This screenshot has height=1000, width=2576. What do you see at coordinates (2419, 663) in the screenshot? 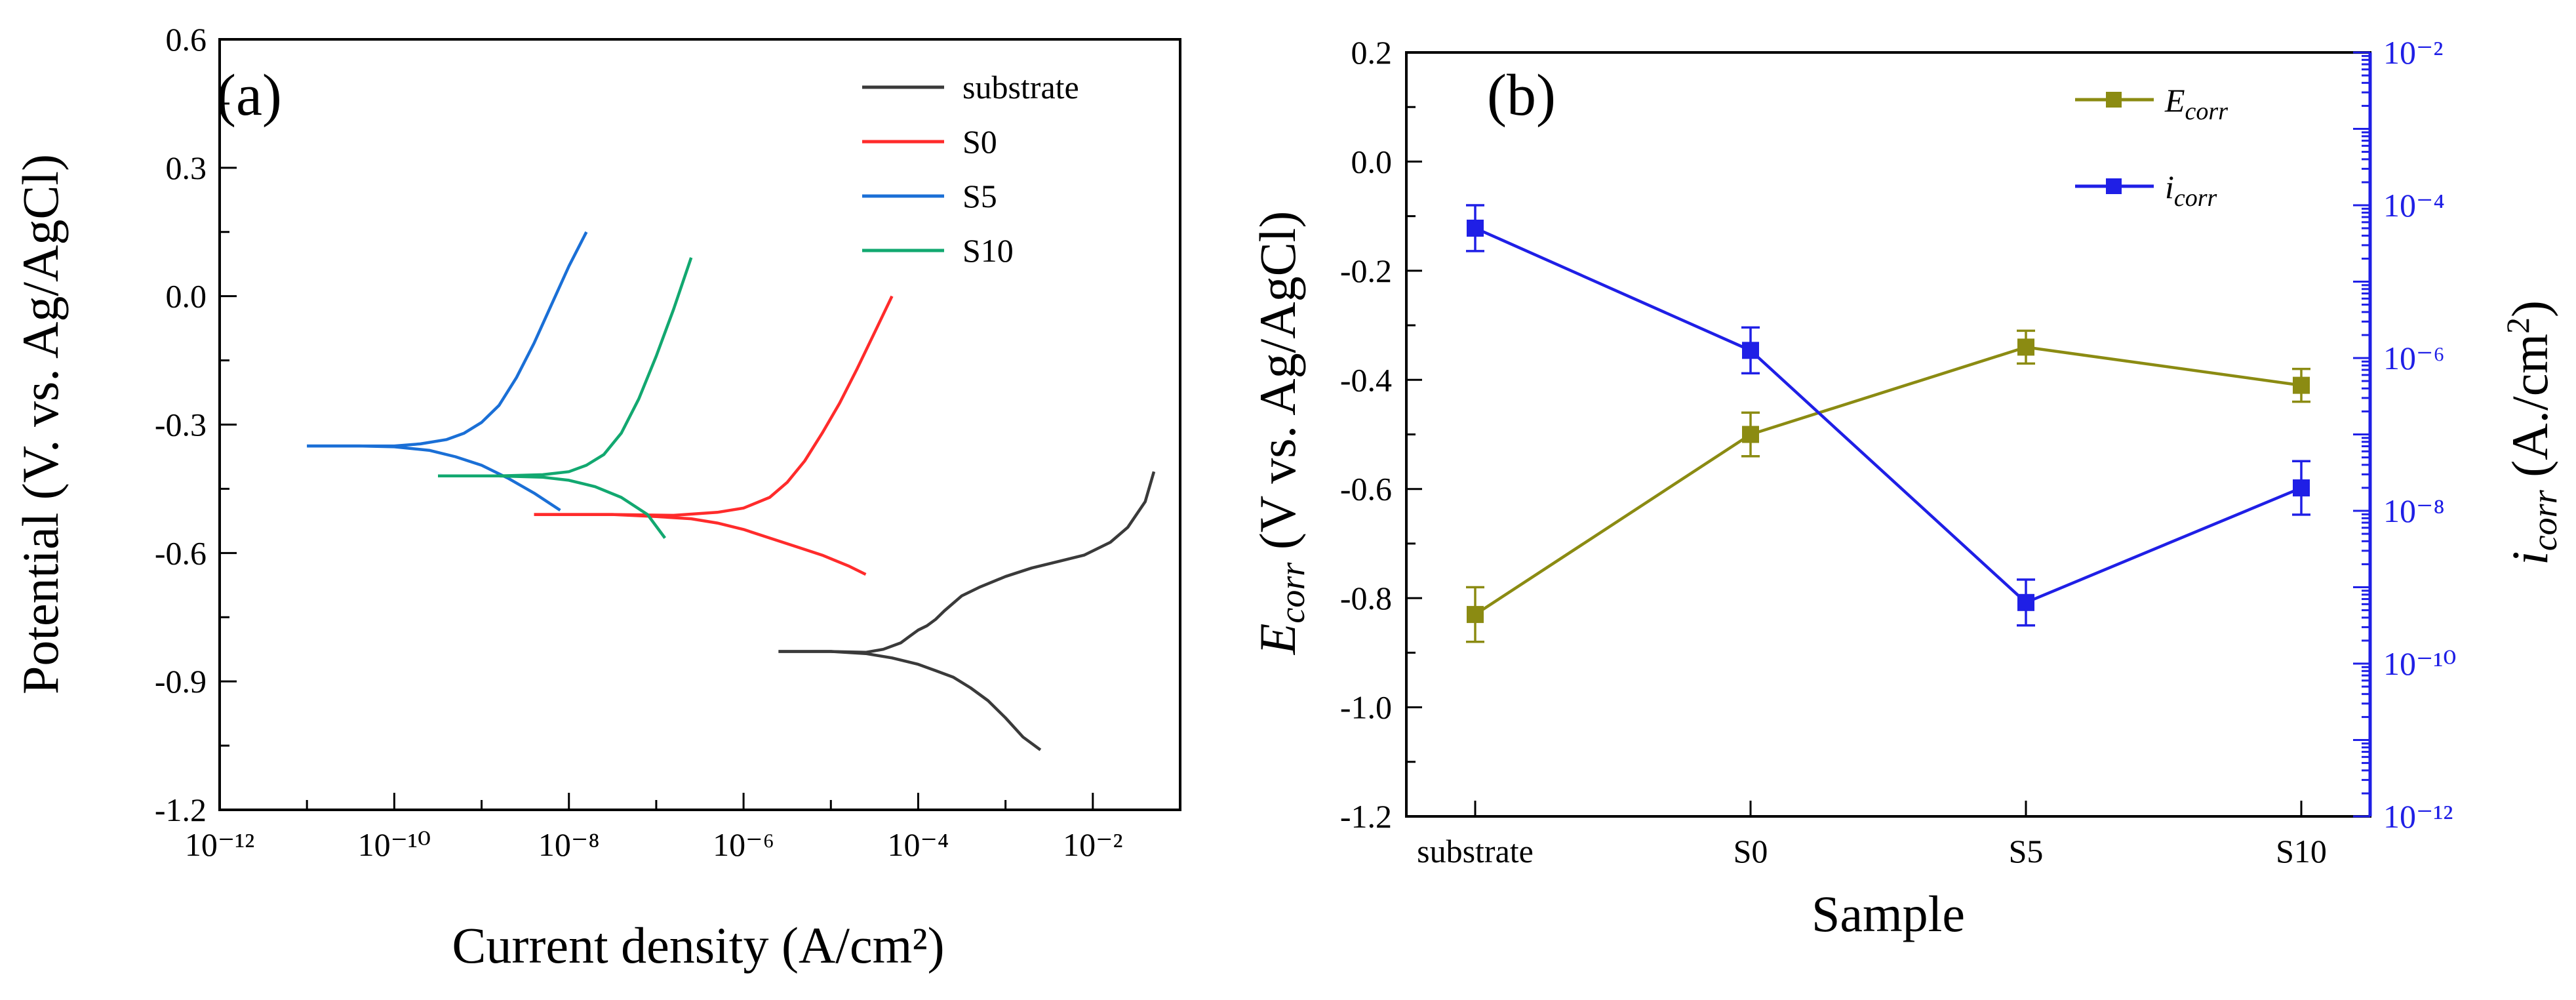
I see `y2-tick-label: 10⁻¹⁰` at bounding box center [2419, 663].